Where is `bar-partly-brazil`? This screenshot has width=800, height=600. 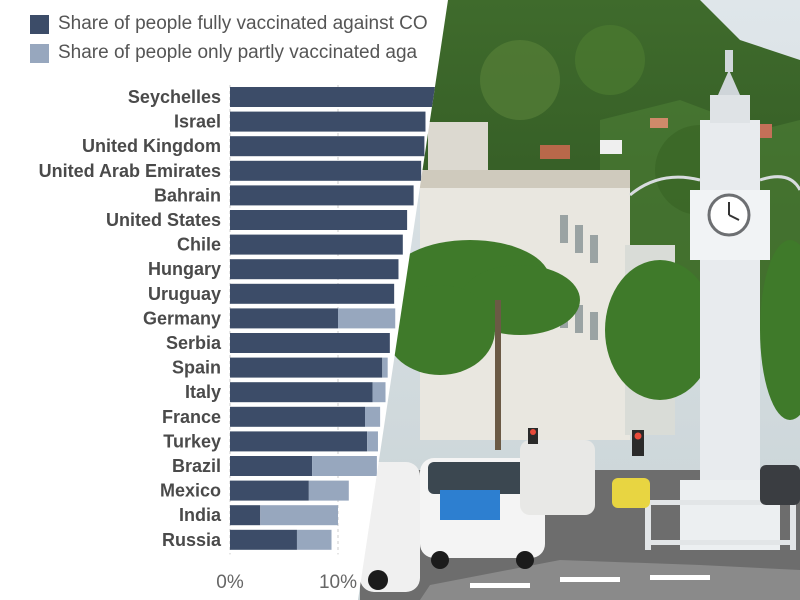
bar-partly-brazil is located at coordinates (344, 466).